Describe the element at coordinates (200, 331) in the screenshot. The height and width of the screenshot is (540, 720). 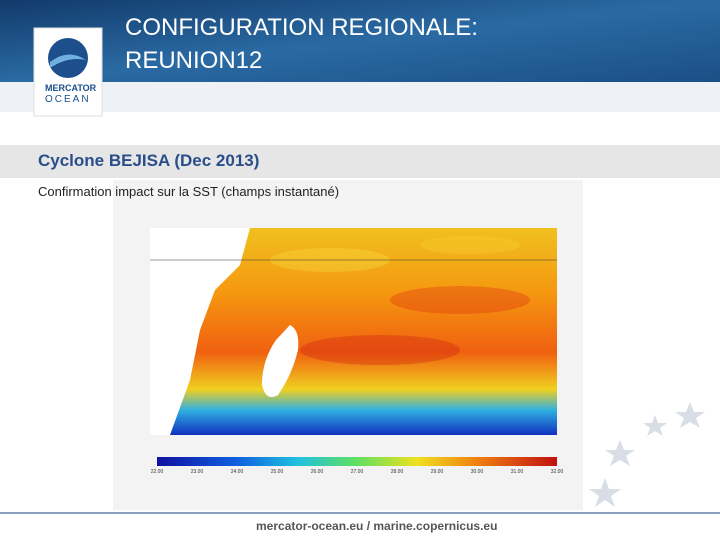
I see `africa-coast` at that location.